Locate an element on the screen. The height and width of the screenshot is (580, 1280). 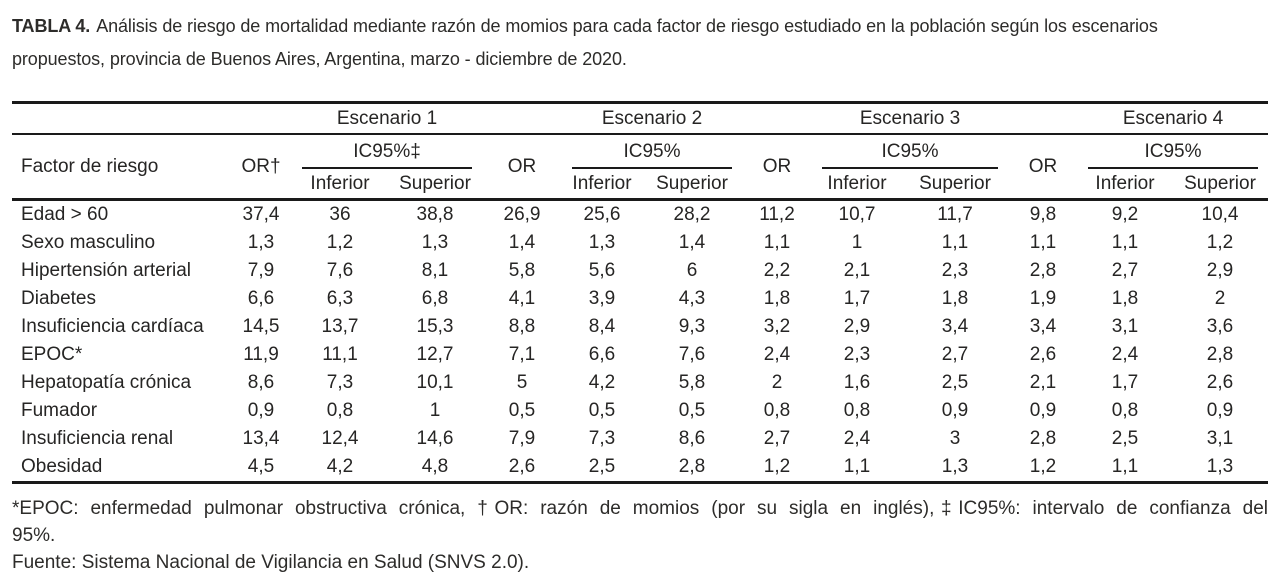
value-cell: 9,3 is located at coordinates (692, 326).